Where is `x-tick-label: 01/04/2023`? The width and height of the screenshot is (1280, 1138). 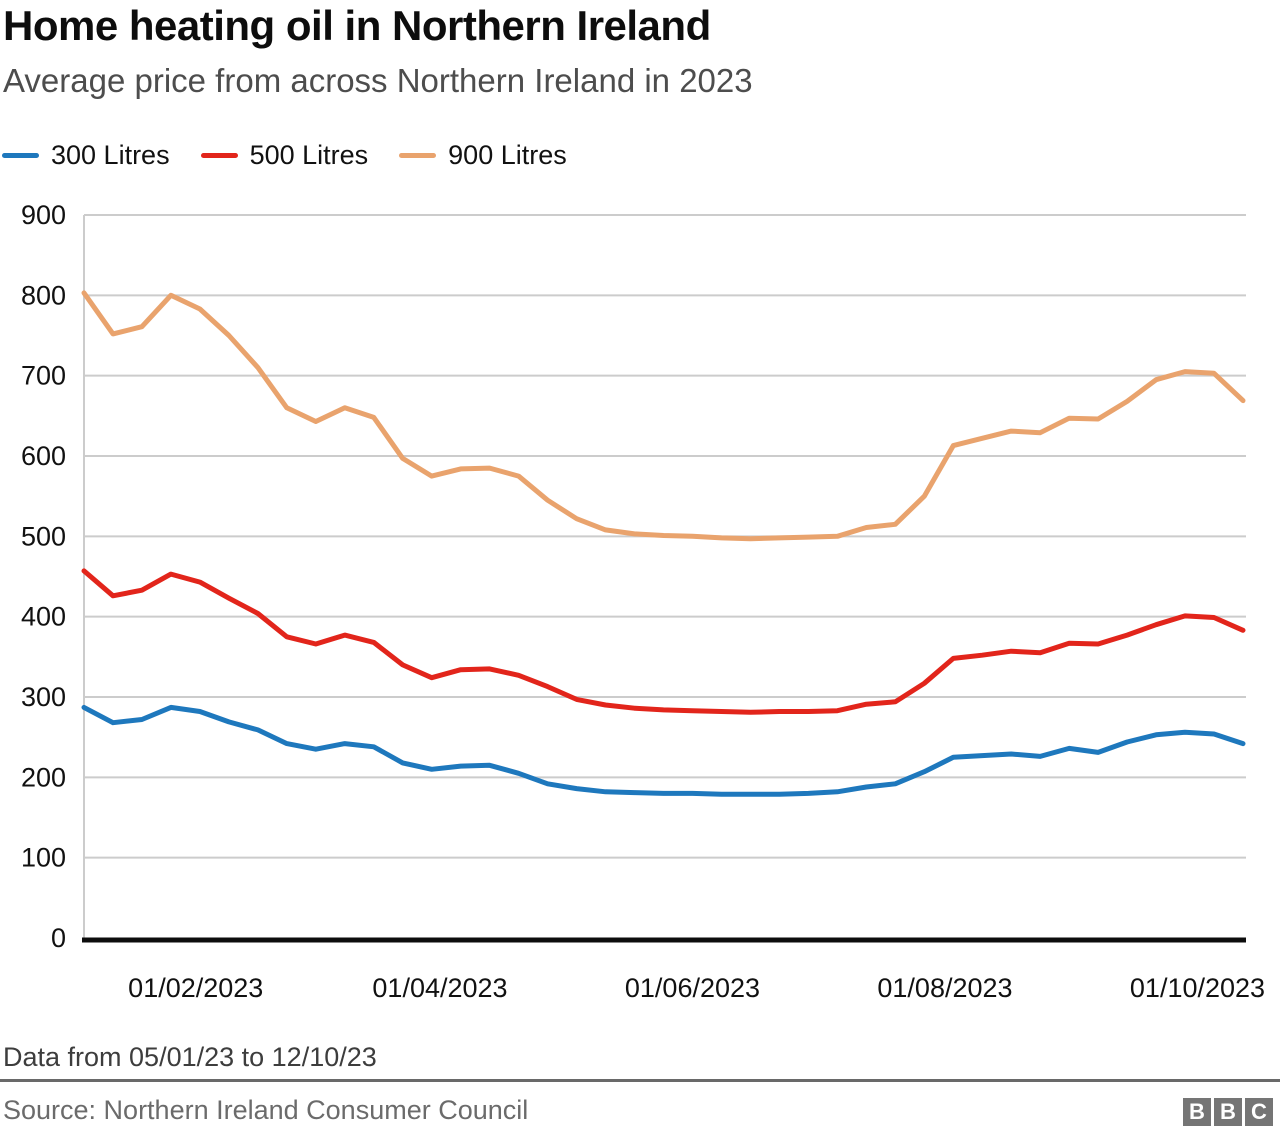 x-tick-label: 01/04/2023 is located at coordinates (439, 988).